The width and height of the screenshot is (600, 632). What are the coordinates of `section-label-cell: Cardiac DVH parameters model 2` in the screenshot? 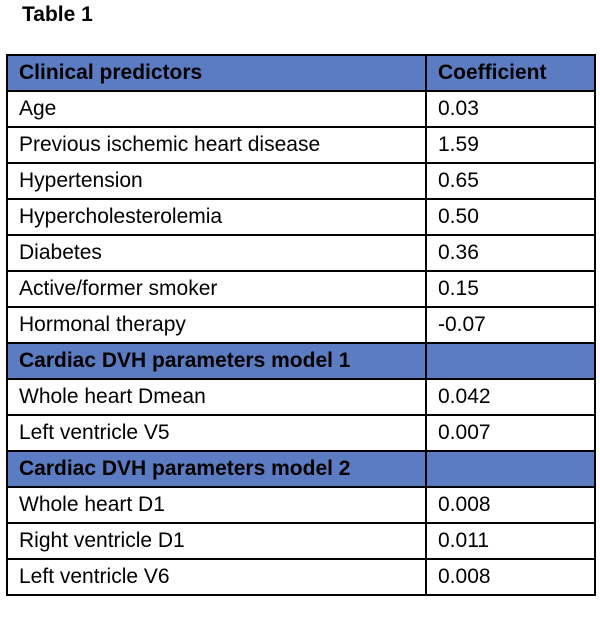 It's located at (216, 469).